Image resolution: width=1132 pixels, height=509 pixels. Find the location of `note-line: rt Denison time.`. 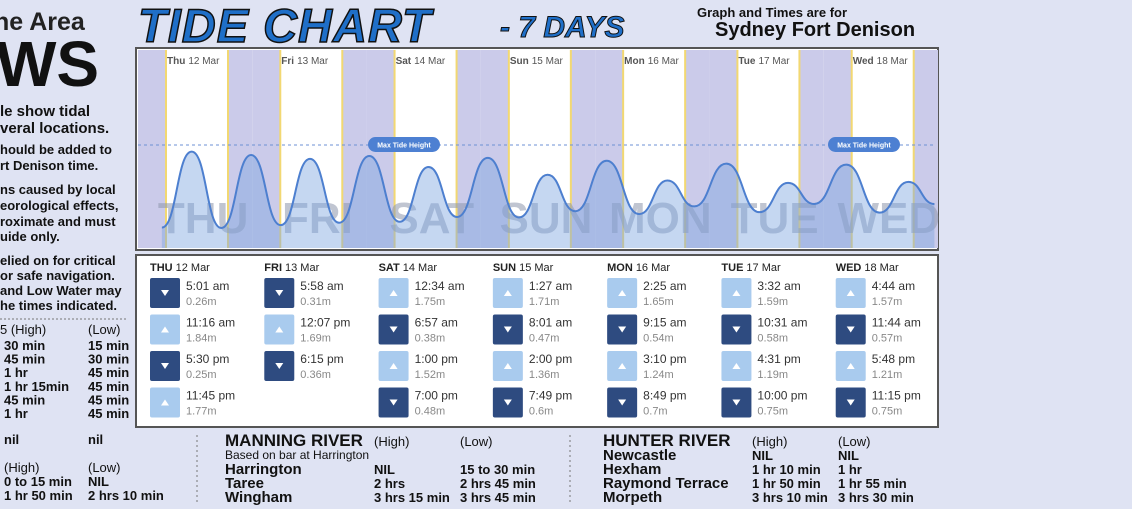

note-line: rt Denison time. is located at coordinates (49, 165).